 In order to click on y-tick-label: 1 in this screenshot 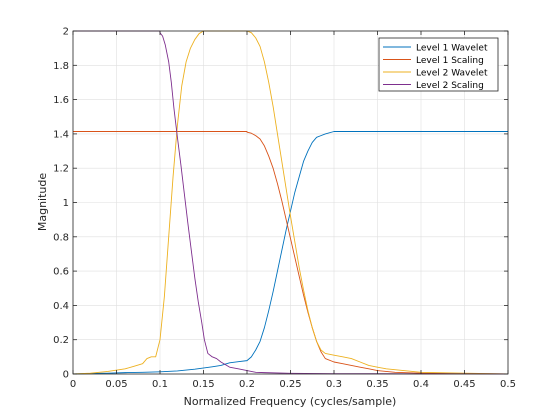, I will do `click(66, 203)`.